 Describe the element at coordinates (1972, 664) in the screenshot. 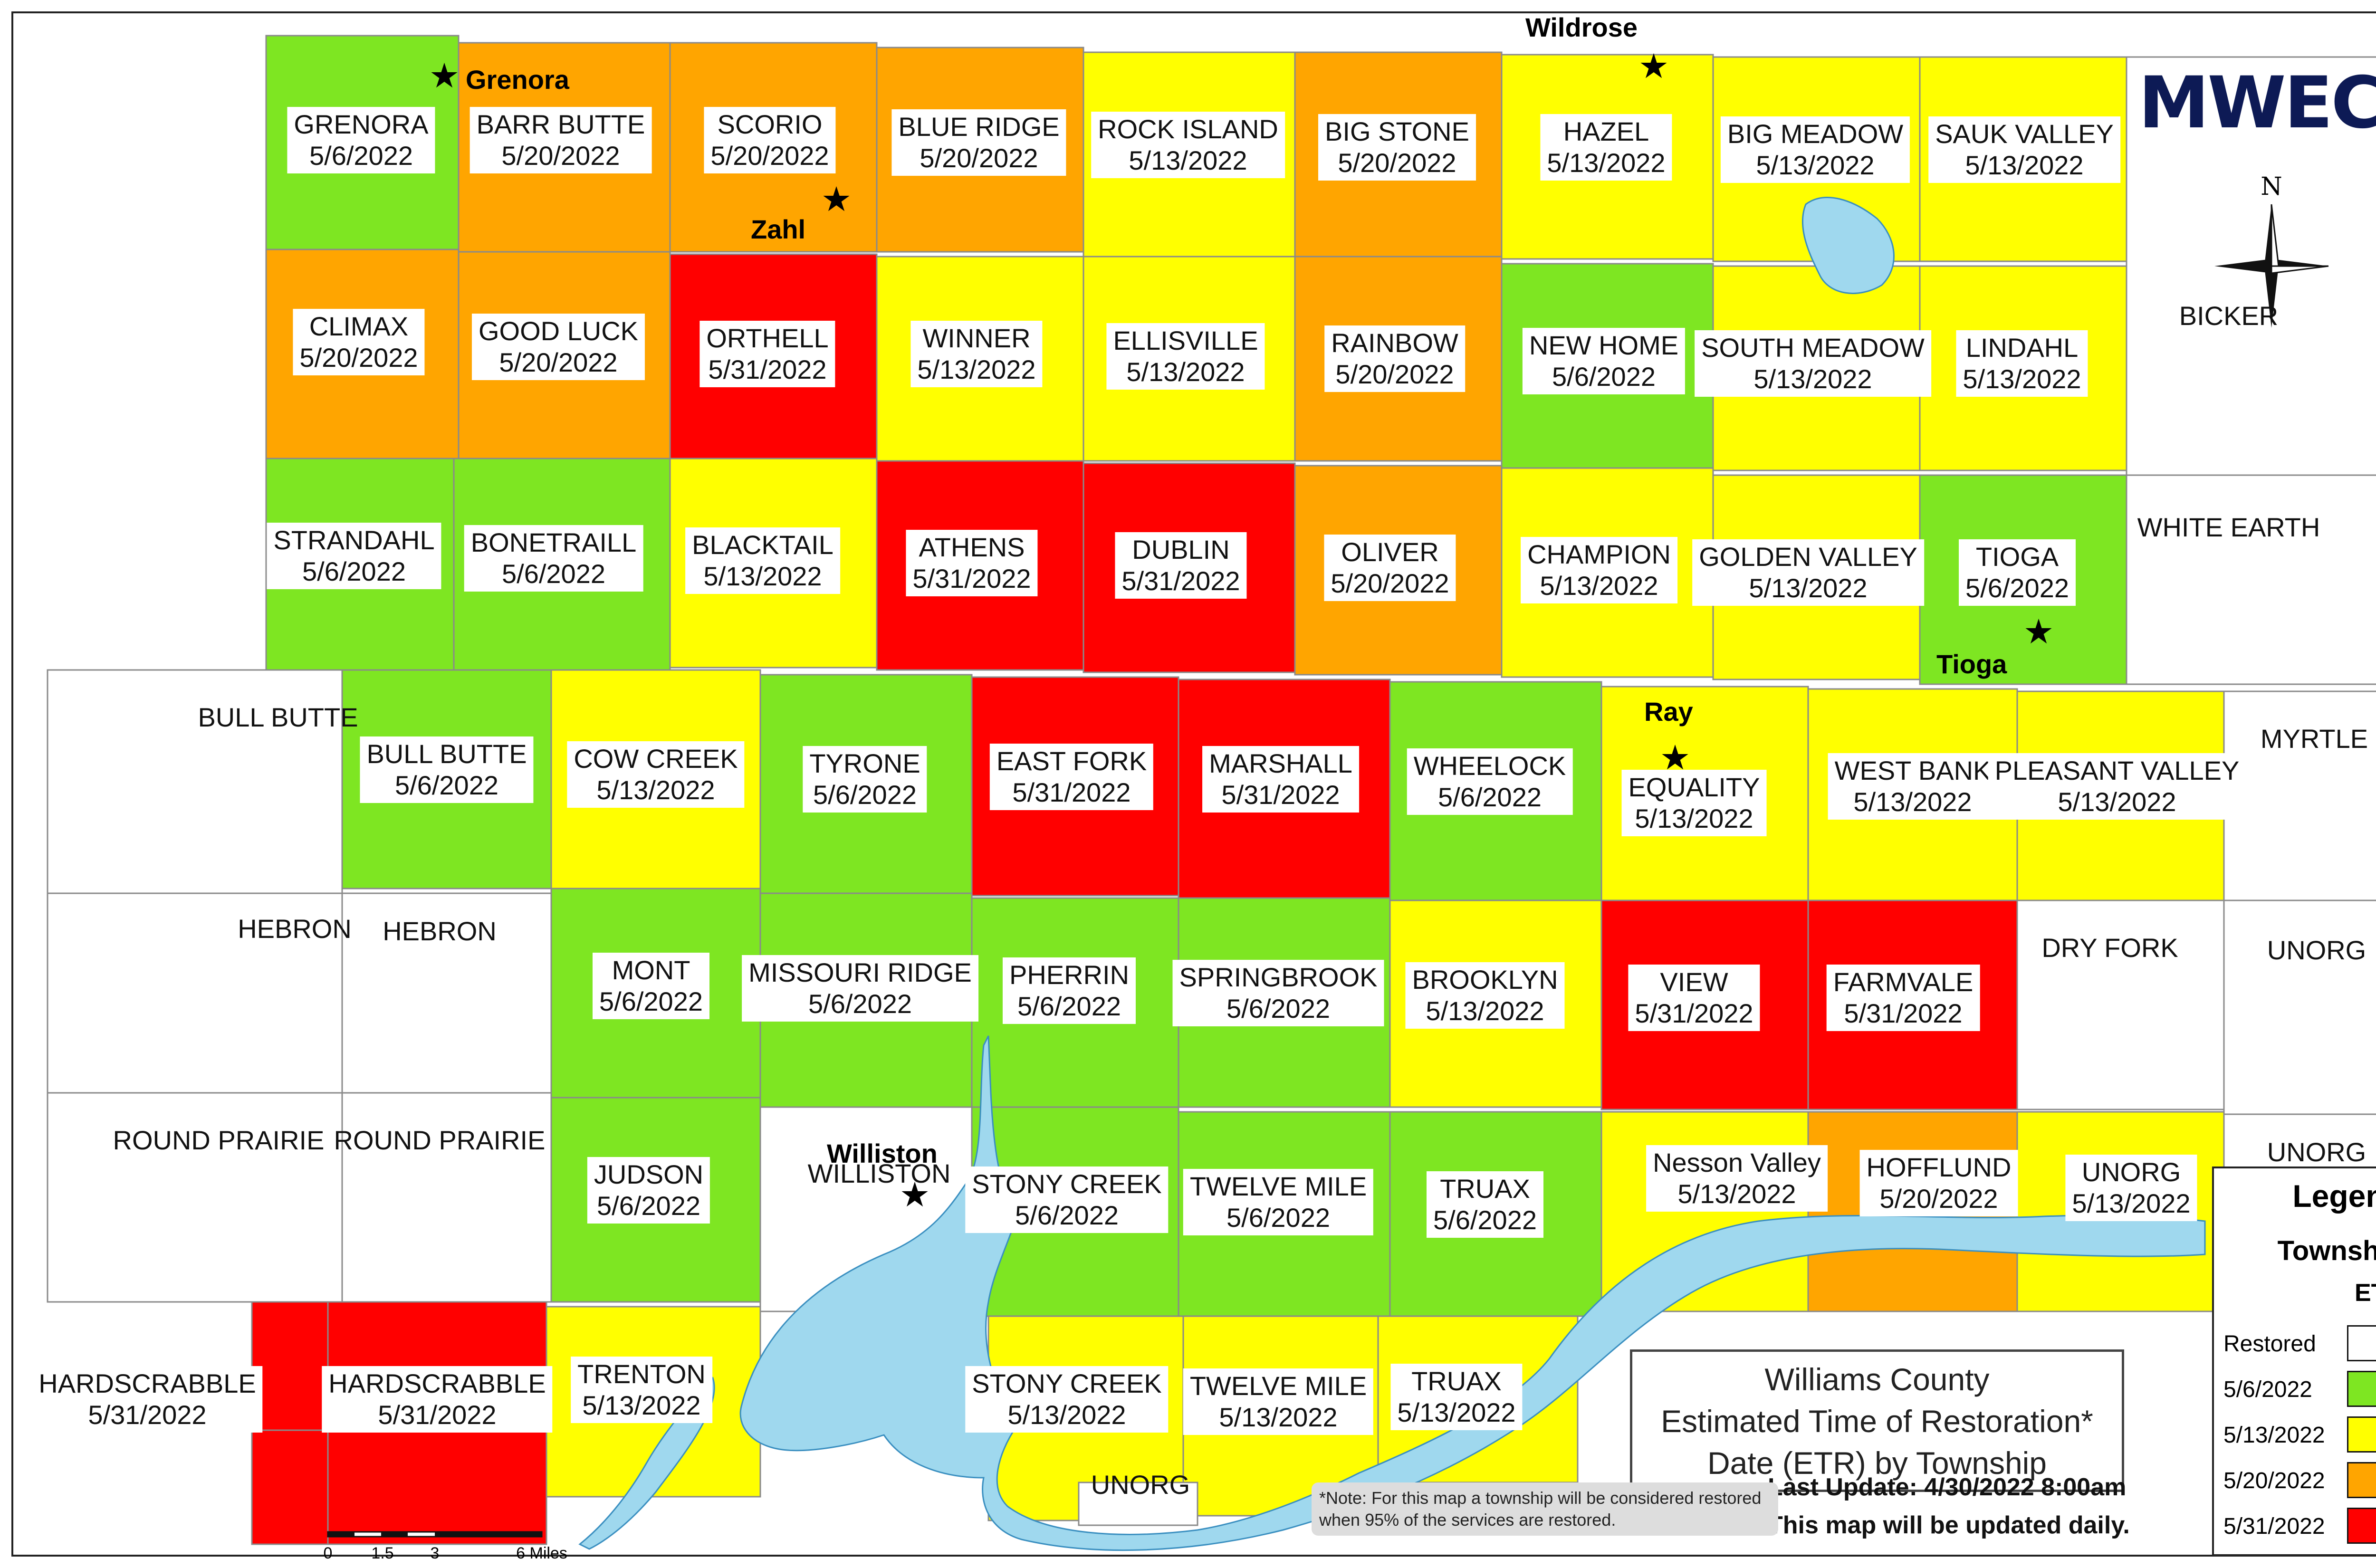

I see `town-name: Tioga` at that location.